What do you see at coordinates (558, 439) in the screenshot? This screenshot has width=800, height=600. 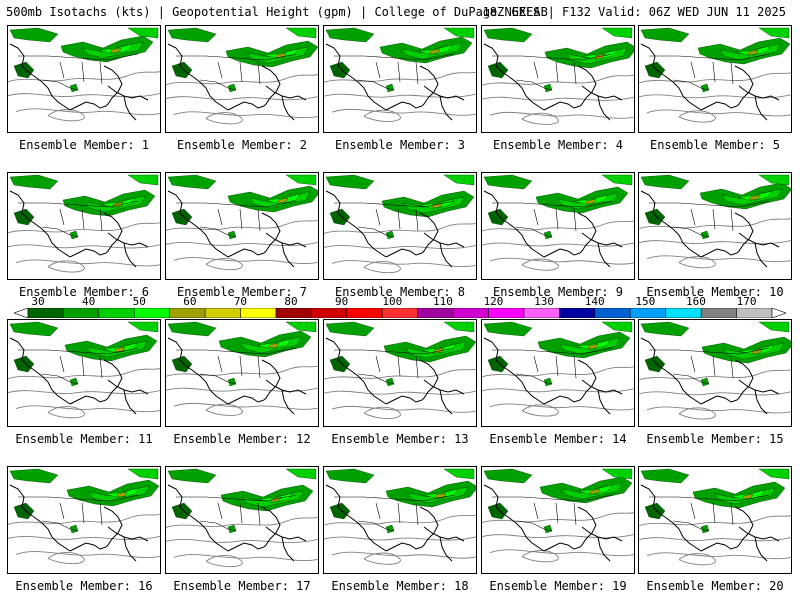 I see `ensemble-member-label: Ensemble Member: 14` at bounding box center [558, 439].